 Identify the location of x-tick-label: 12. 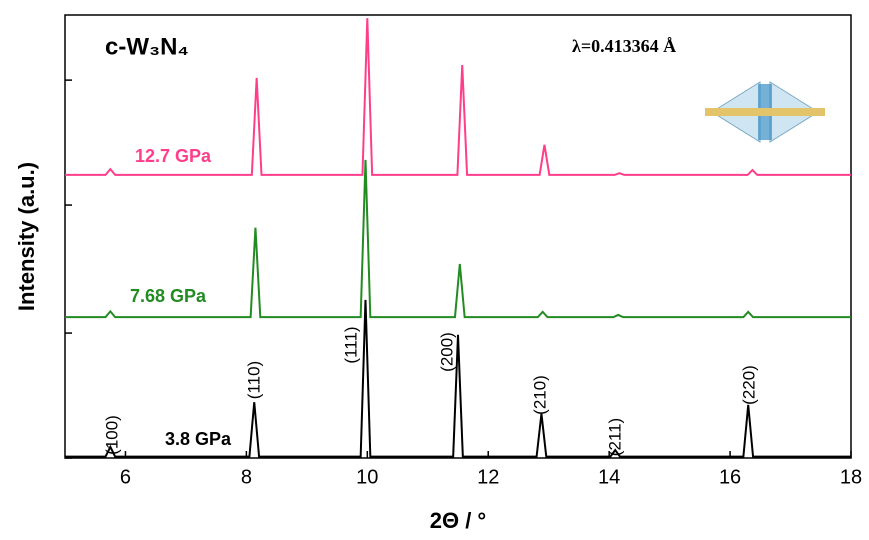
(488, 477).